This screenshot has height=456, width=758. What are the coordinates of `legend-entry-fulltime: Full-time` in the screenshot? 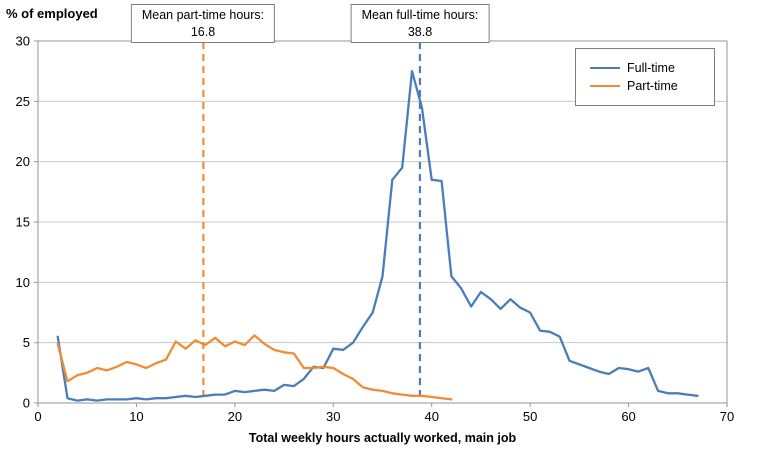 It's located at (652, 68).